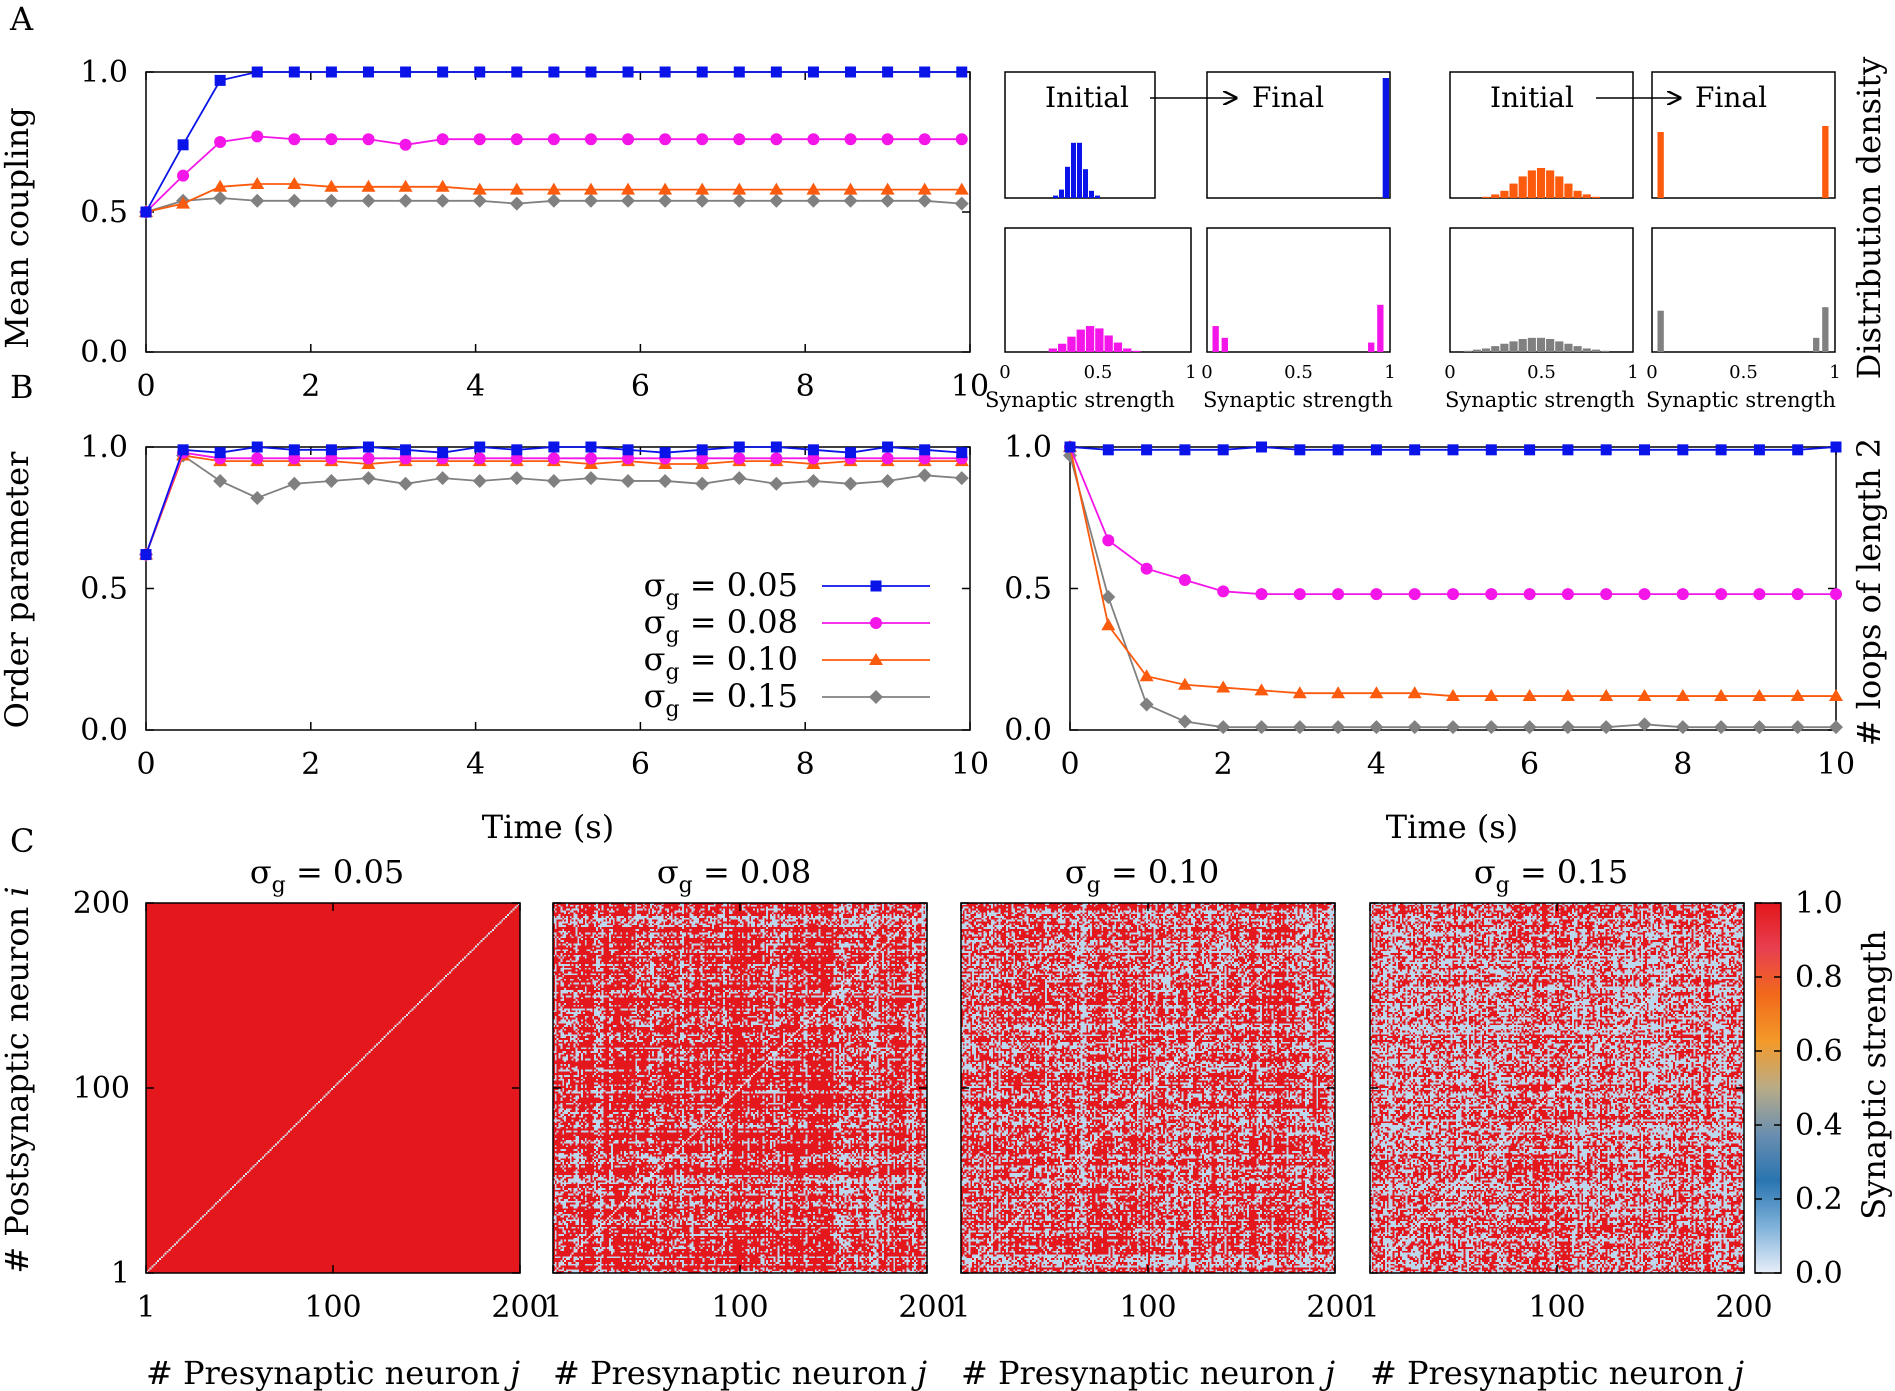  I want to click on heatmap-s008: 1 100 200 σg = 0.08 # Presynaptic neuron j, so click(749, 1122).